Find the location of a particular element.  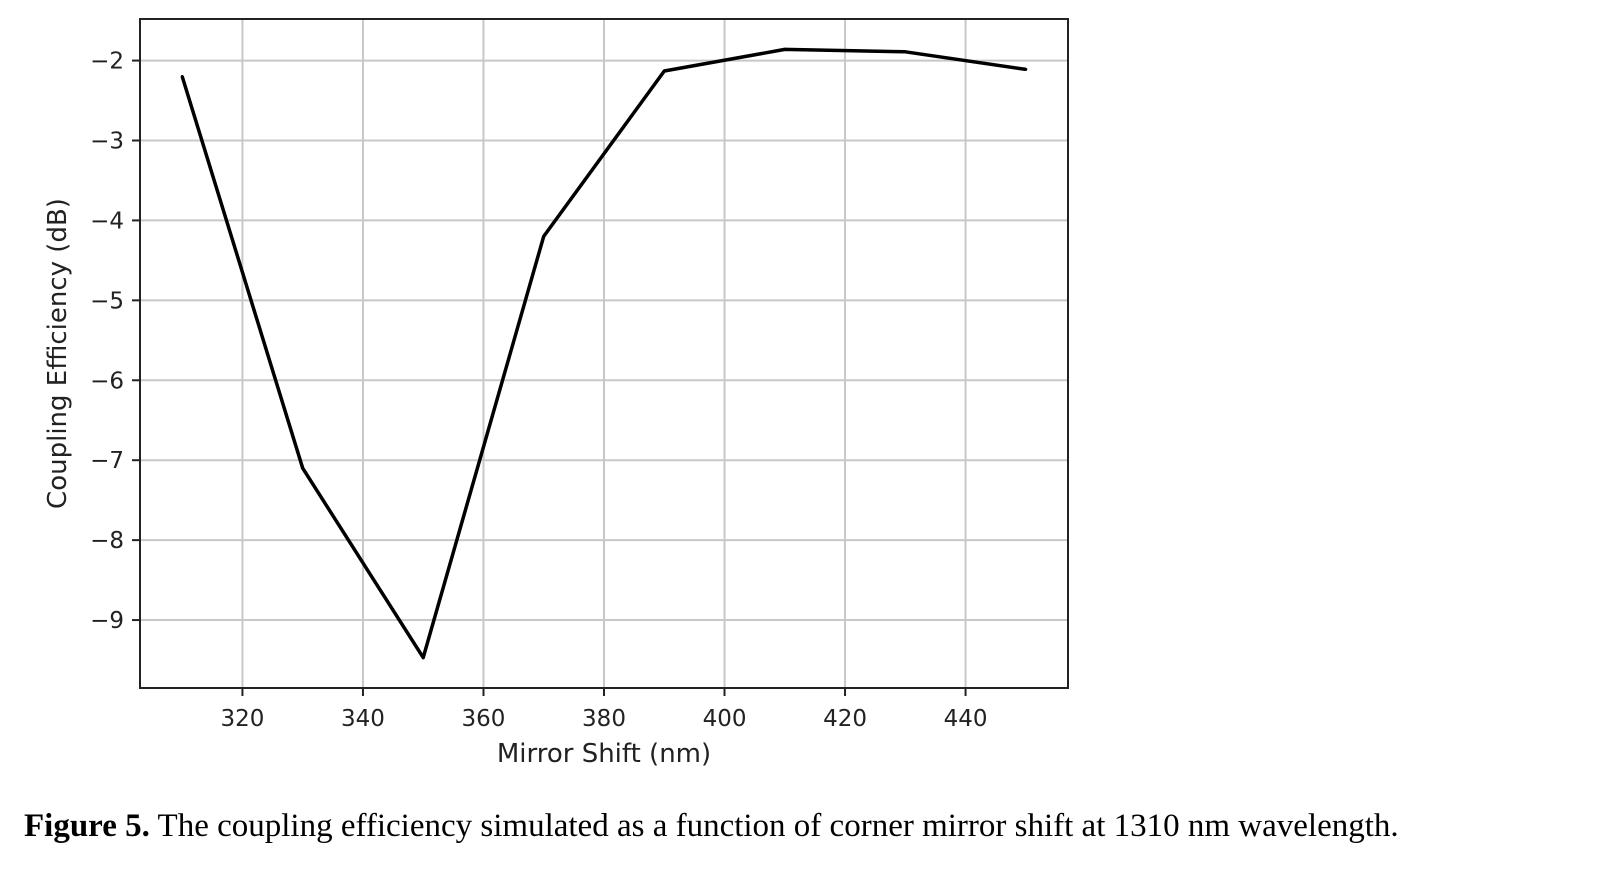

x-axis-label: Mirror Shift (nm) is located at coordinates (604, 754).